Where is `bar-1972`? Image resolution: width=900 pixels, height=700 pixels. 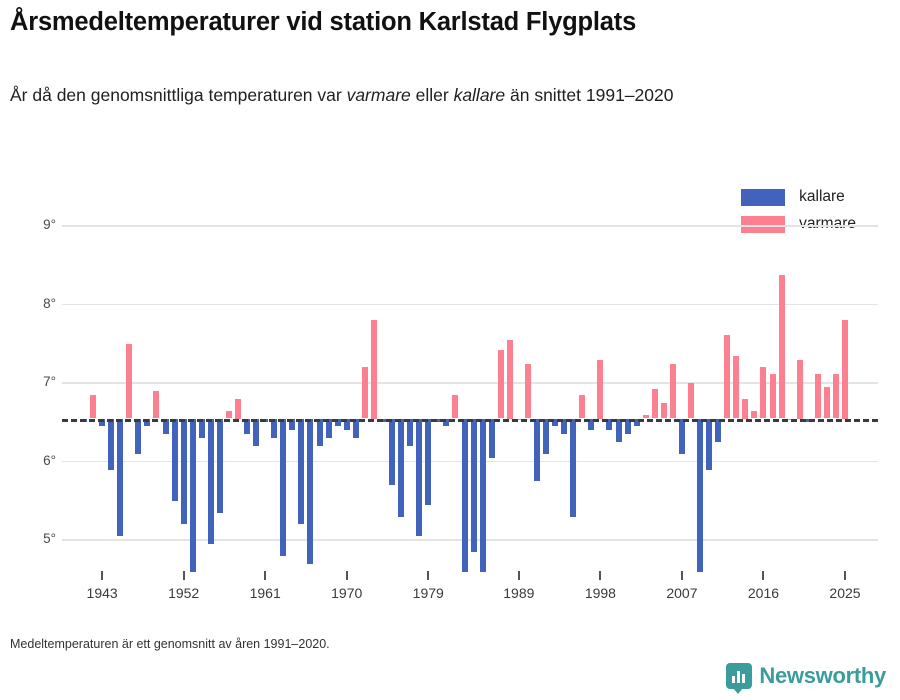
bar-1972 is located at coordinates (364, 393).